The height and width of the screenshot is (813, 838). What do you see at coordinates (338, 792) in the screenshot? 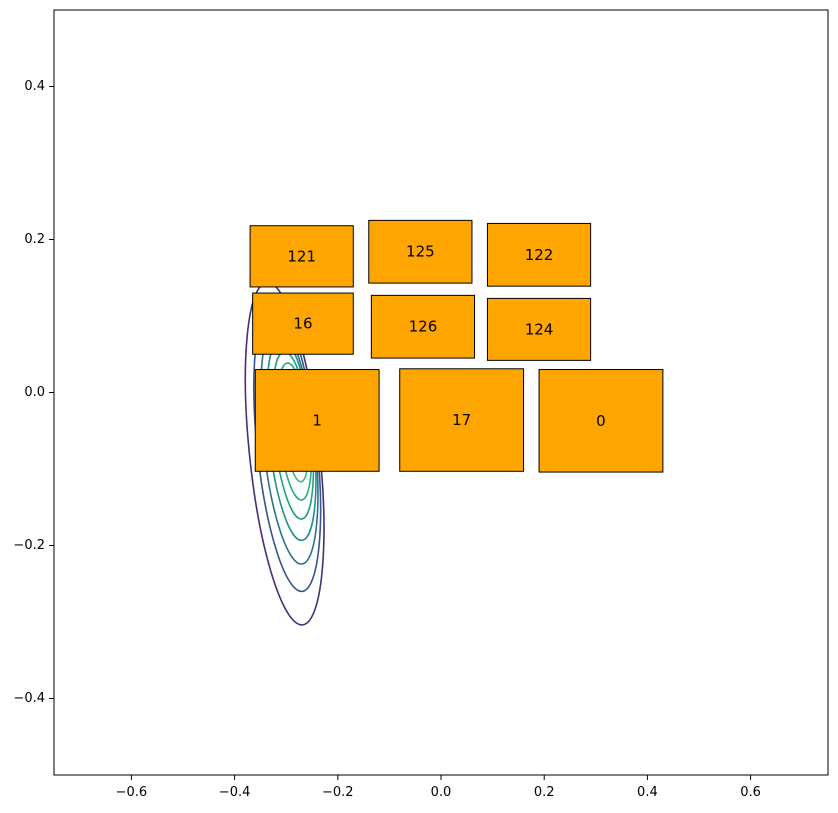
I see `x-tick-label: −0.2` at bounding box center [338, 792].